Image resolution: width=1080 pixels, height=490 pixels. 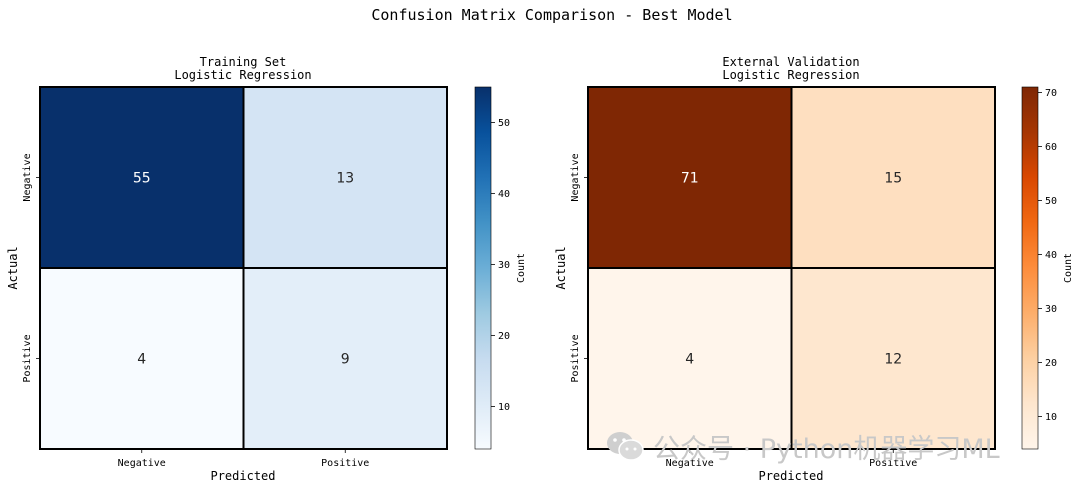 I want to click on watermark: 公众号 · Python机器学习ML, so click(x=802, y=446).